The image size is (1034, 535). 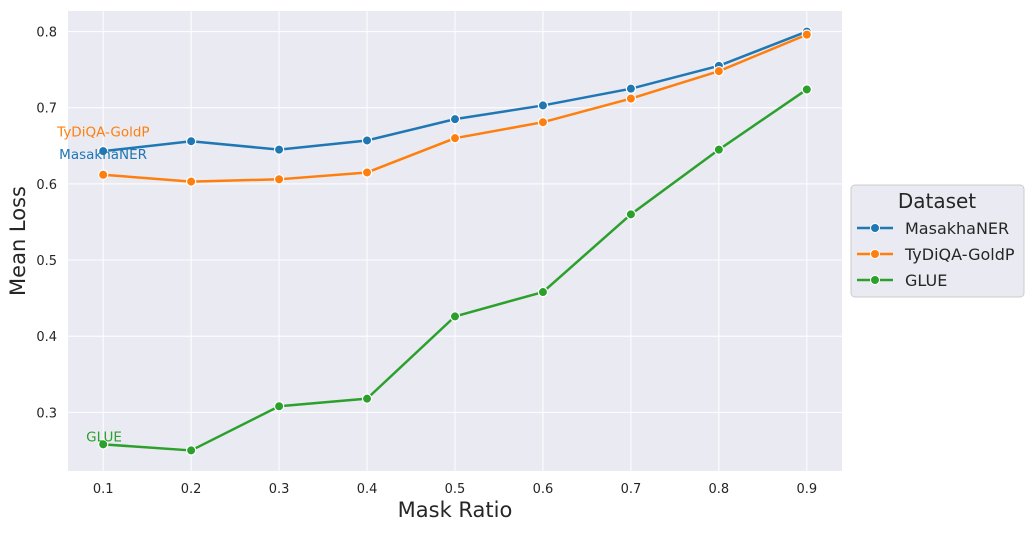 I want to click on x-tick-label: 0.3, so click(x=279, y=489).